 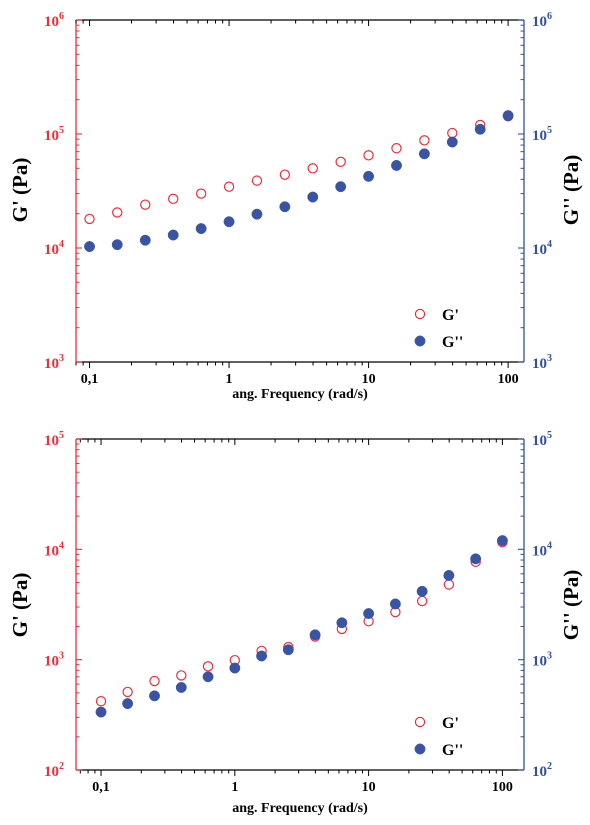 I want to click on y-right-tick-label: 10², so click(x=542, y=770).